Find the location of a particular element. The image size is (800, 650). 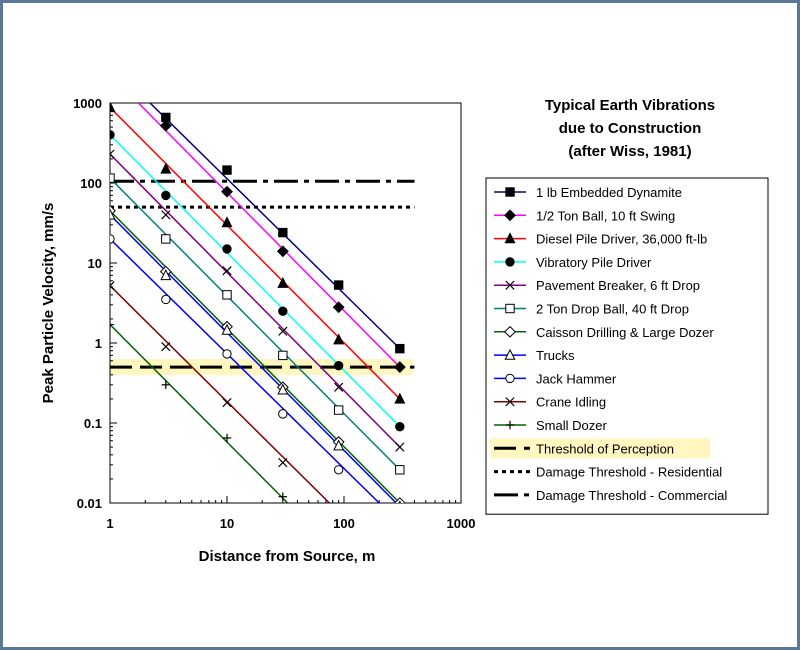

legend-entry: 2 Ton Drop Ball, 40 ft Drop is located at coordinates (591, 309).